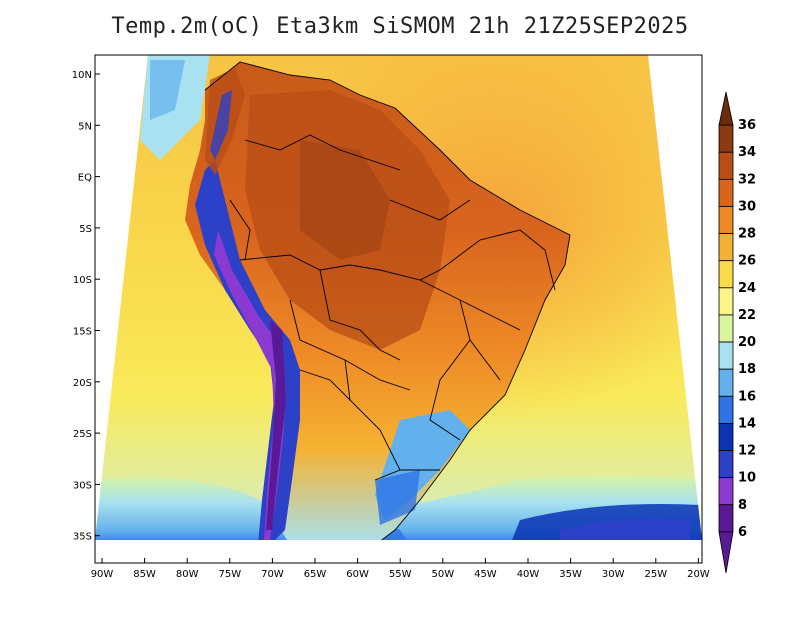  What do you see at coordinates (747, 478) in the screenshot?
I see `colorbar-label: 10` at bounding box center [747, 478].